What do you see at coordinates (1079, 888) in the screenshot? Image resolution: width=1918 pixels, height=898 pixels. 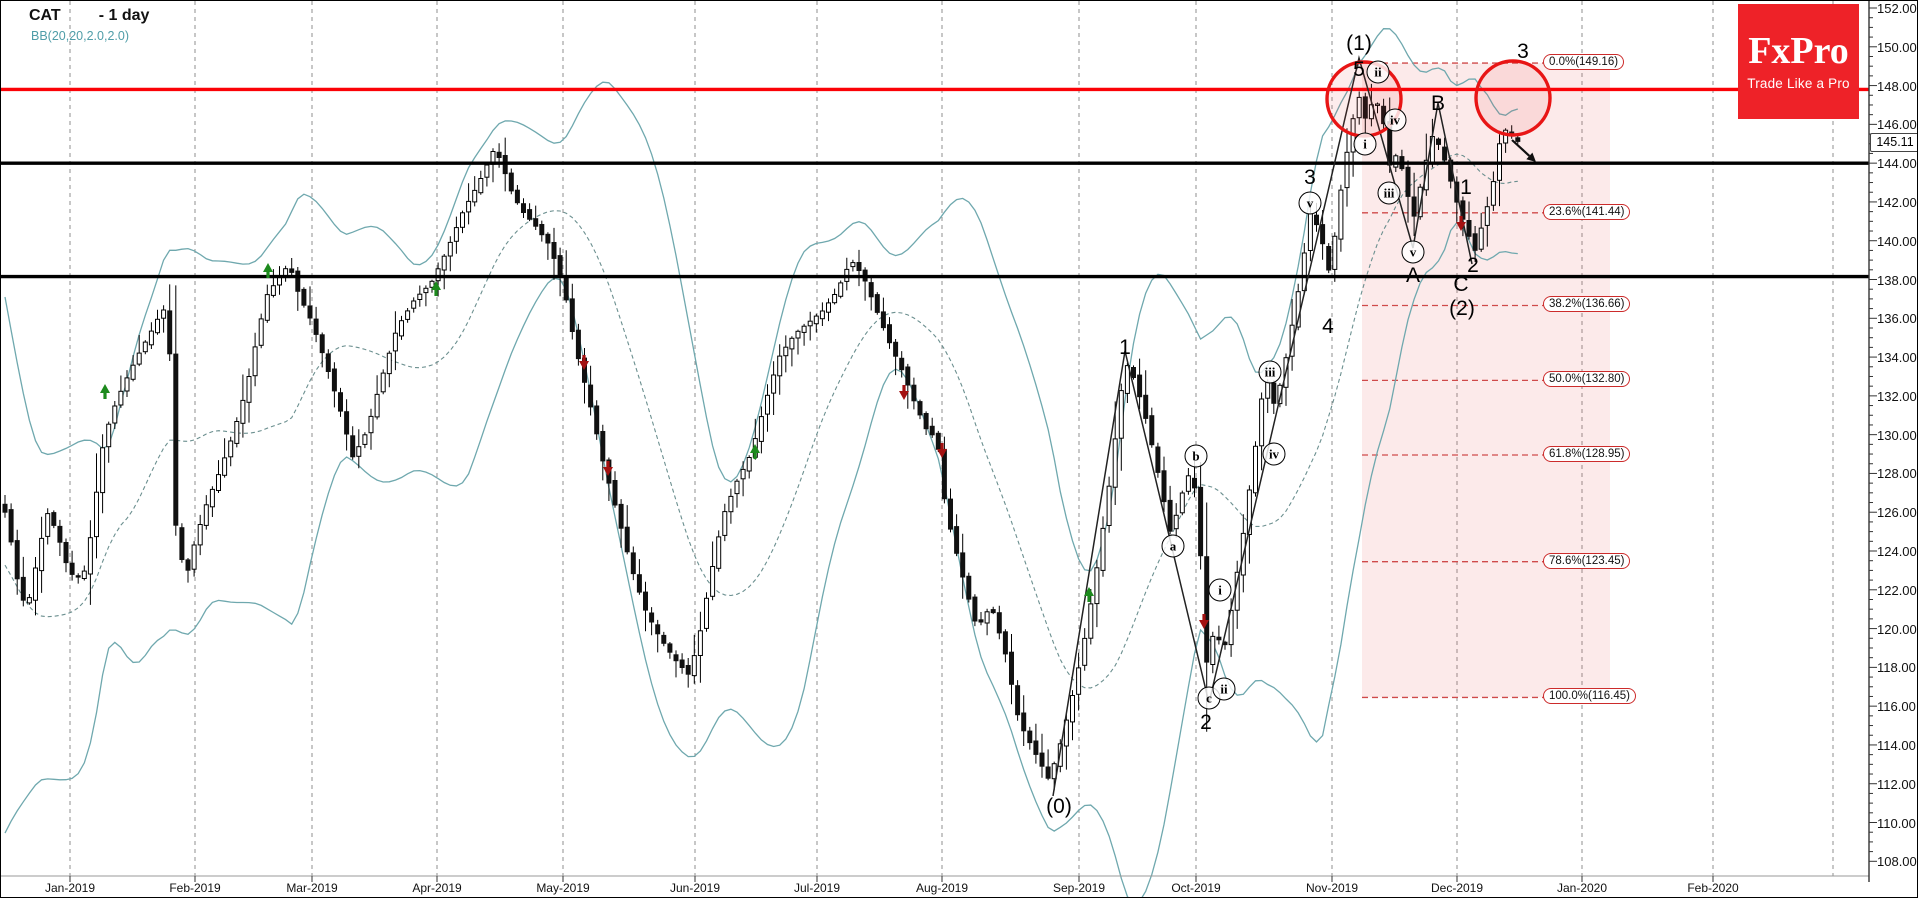 I see `time-axis-label: Sep-2019` at bounding box center [1079, 888].